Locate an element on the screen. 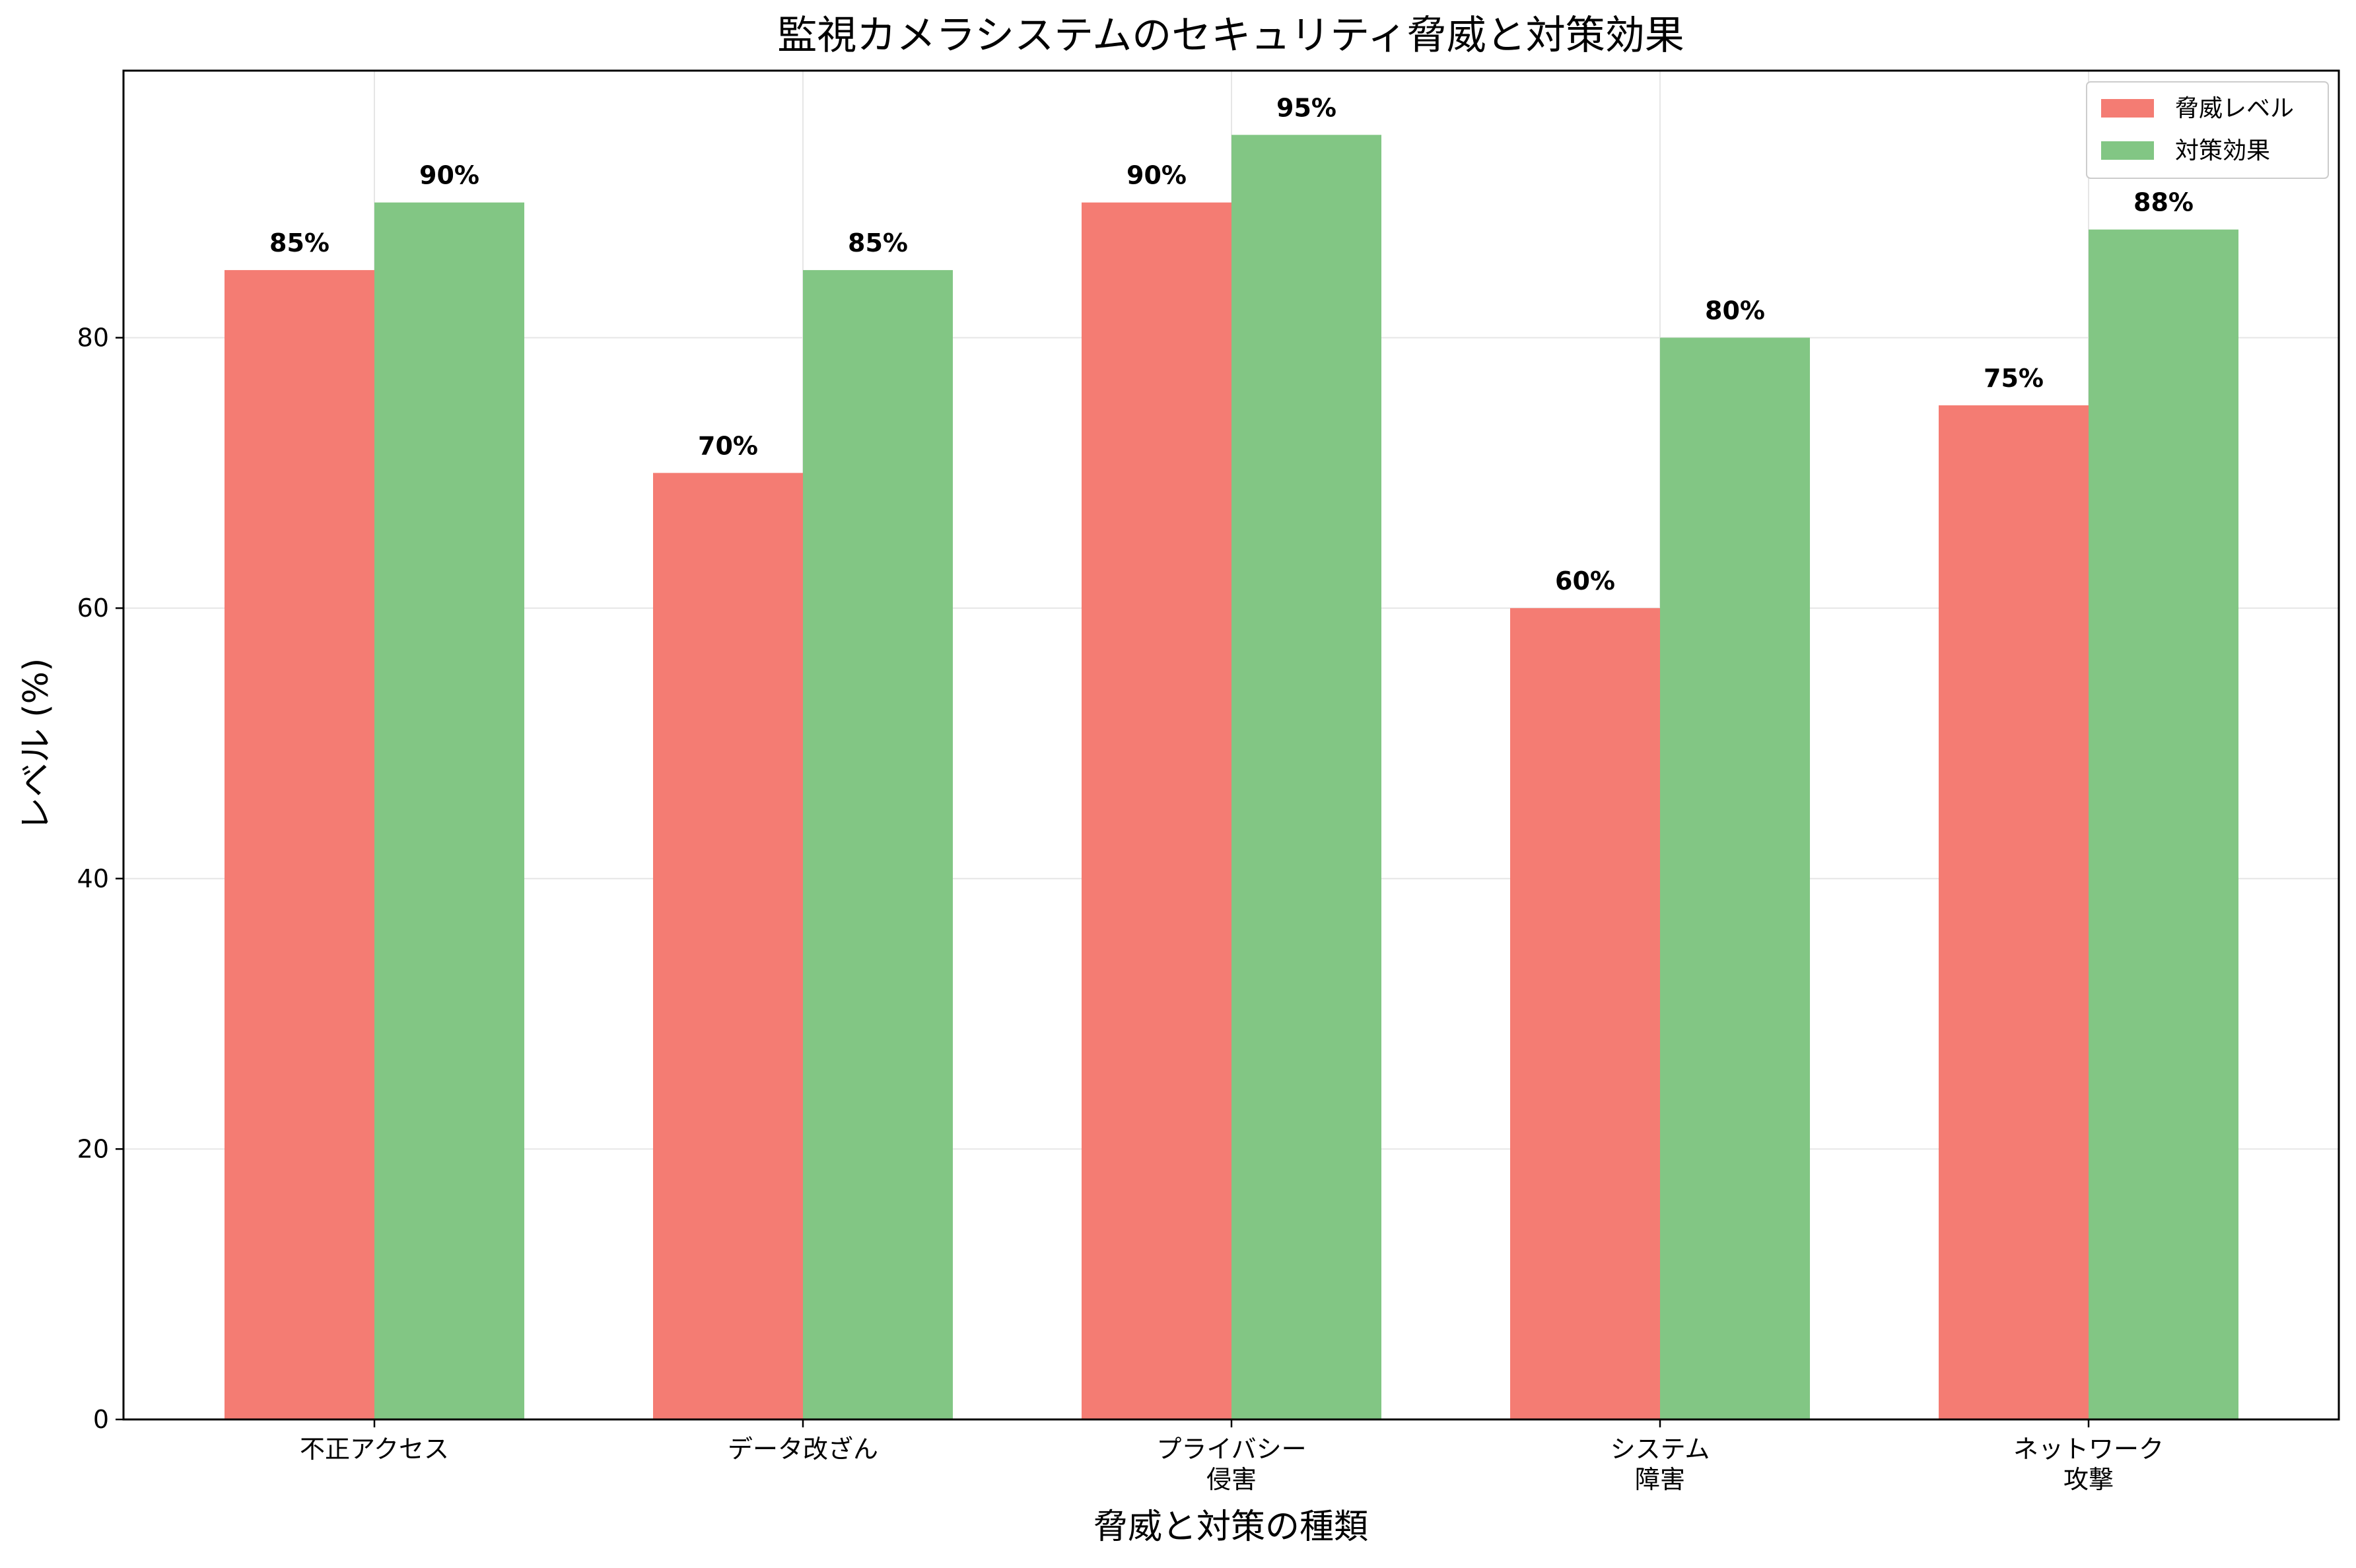 This screenshot has height=1568, width=2356. y-tick-label: 80 is located at coordinates (93, 338).